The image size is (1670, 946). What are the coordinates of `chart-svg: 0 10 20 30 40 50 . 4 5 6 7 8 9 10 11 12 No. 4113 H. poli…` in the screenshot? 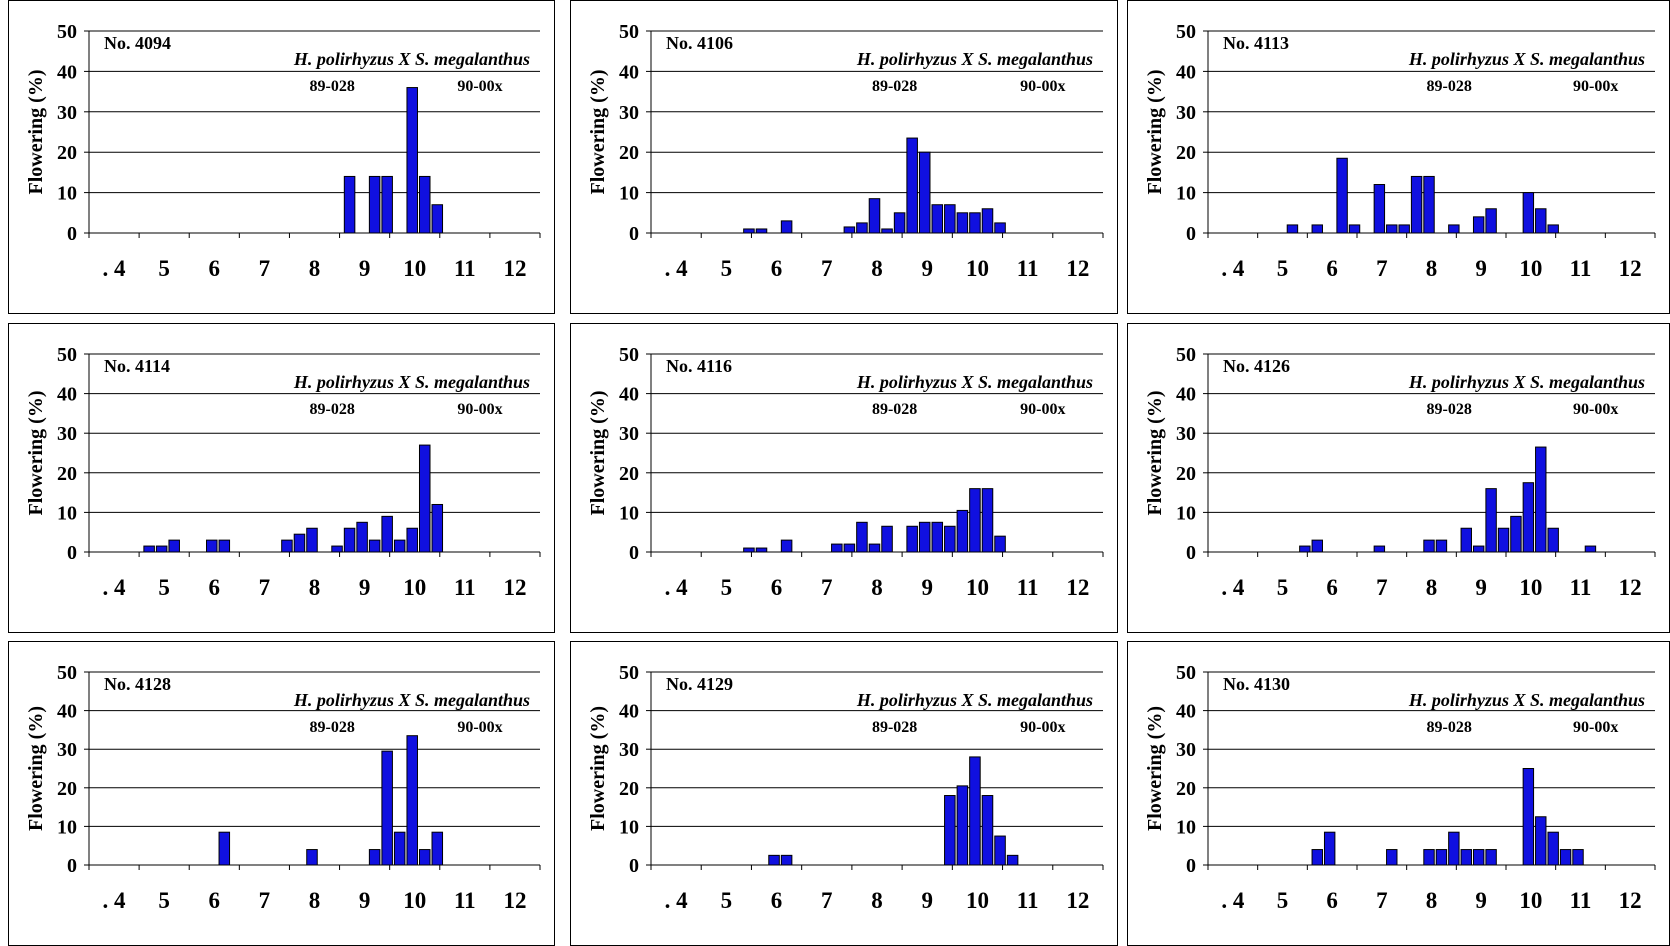 It's located at (1400, 151).